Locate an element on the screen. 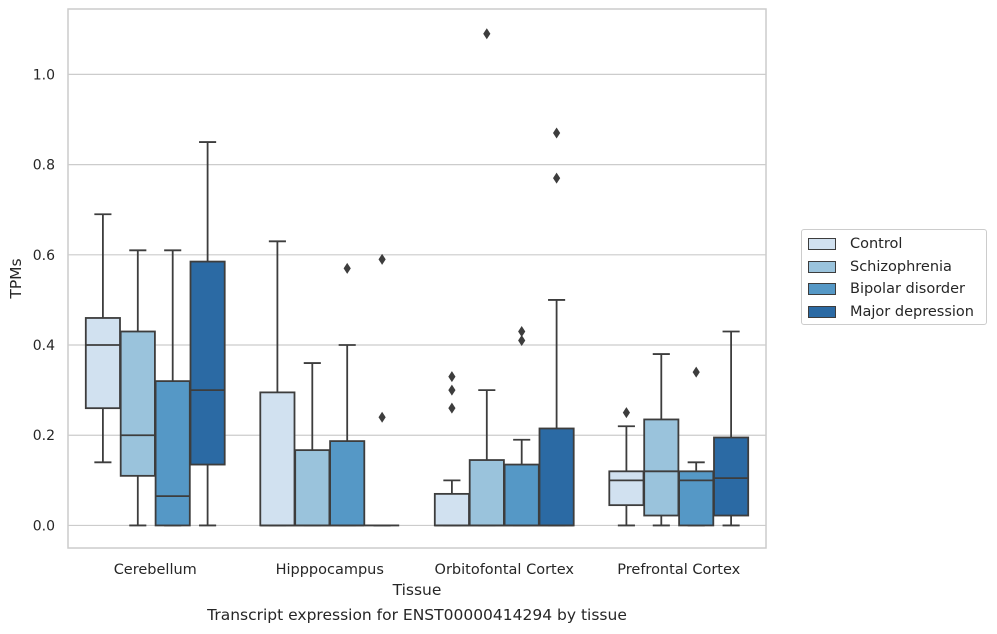  y-tick-label: 0.2 is located at coordinates (44, 436).